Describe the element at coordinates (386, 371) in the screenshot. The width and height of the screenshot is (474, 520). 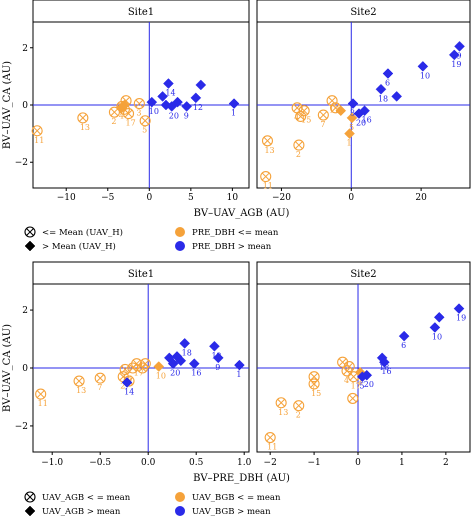
I see `data-point-label: 16` at that location.